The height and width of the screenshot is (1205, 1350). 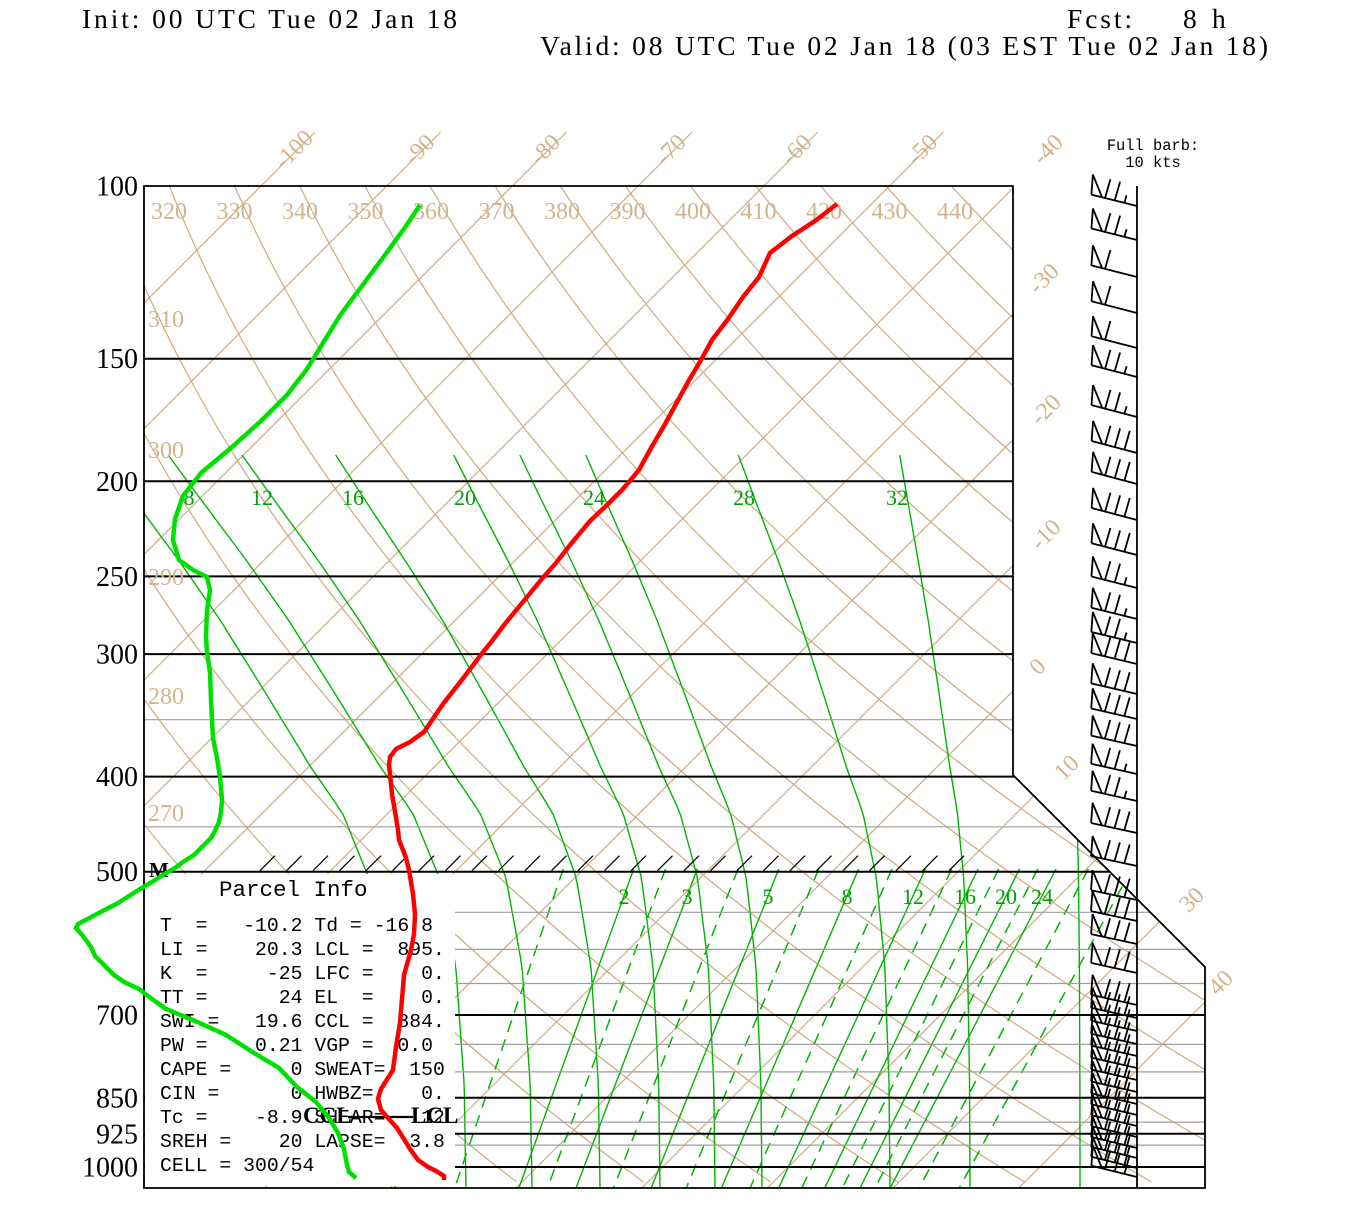 What do you see at coordinates (110, 1168) in the screenshot?
I see `svg-text: 1000` at bounding box center [110, 1168].